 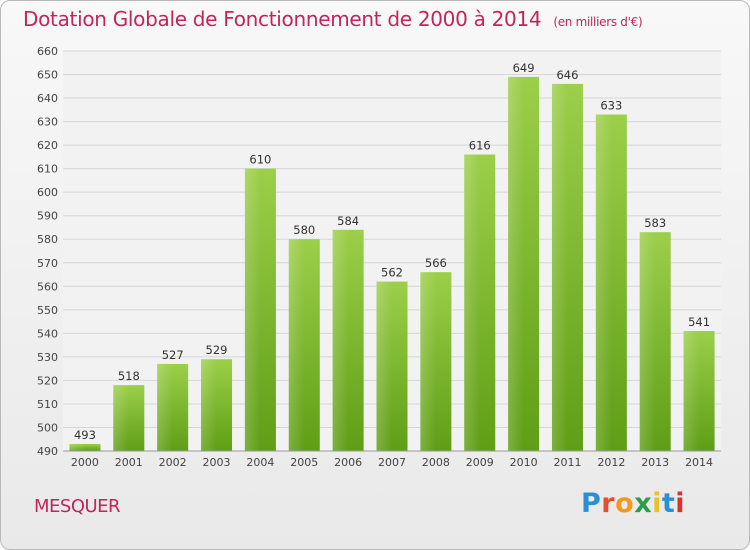 What do you see at coordinates (47, 169) in the screenshot?
I see `y-tick-label: 610` at bounding box center [47, 169].